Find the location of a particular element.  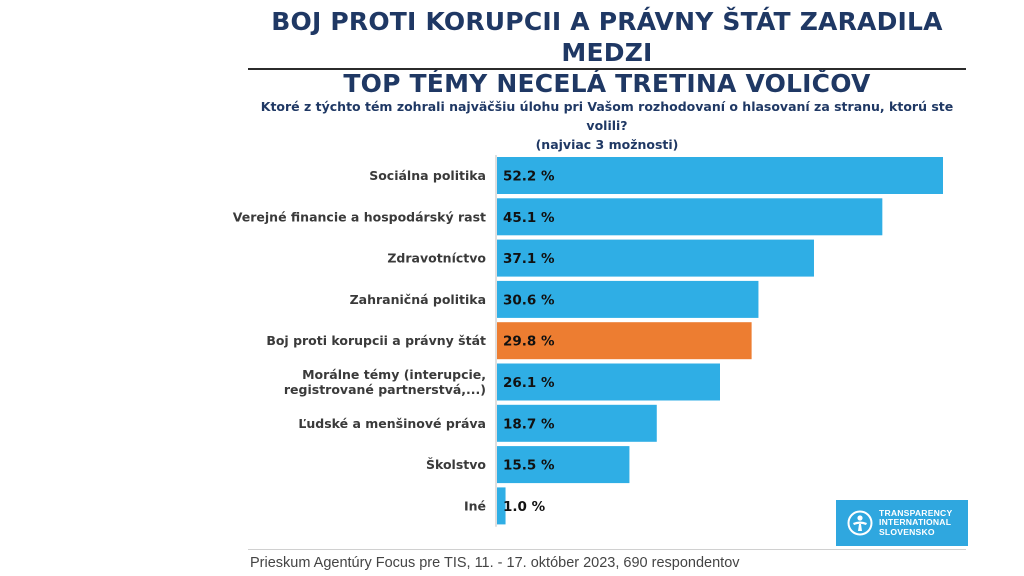

logo-line-2: INTERNATIONAL is located at coordinates (915, 522).